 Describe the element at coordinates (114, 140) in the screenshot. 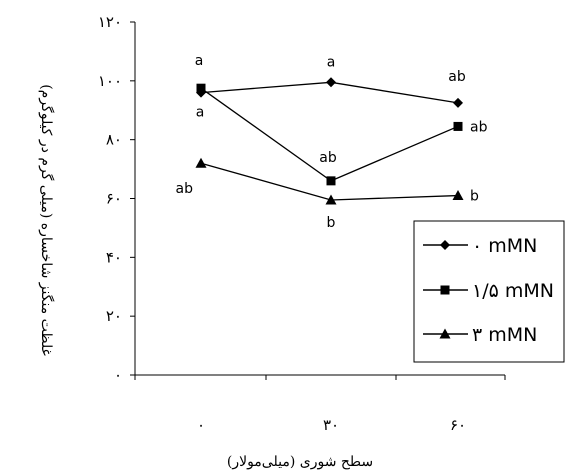

I see `y-tick-label: ۸۰` at that location.